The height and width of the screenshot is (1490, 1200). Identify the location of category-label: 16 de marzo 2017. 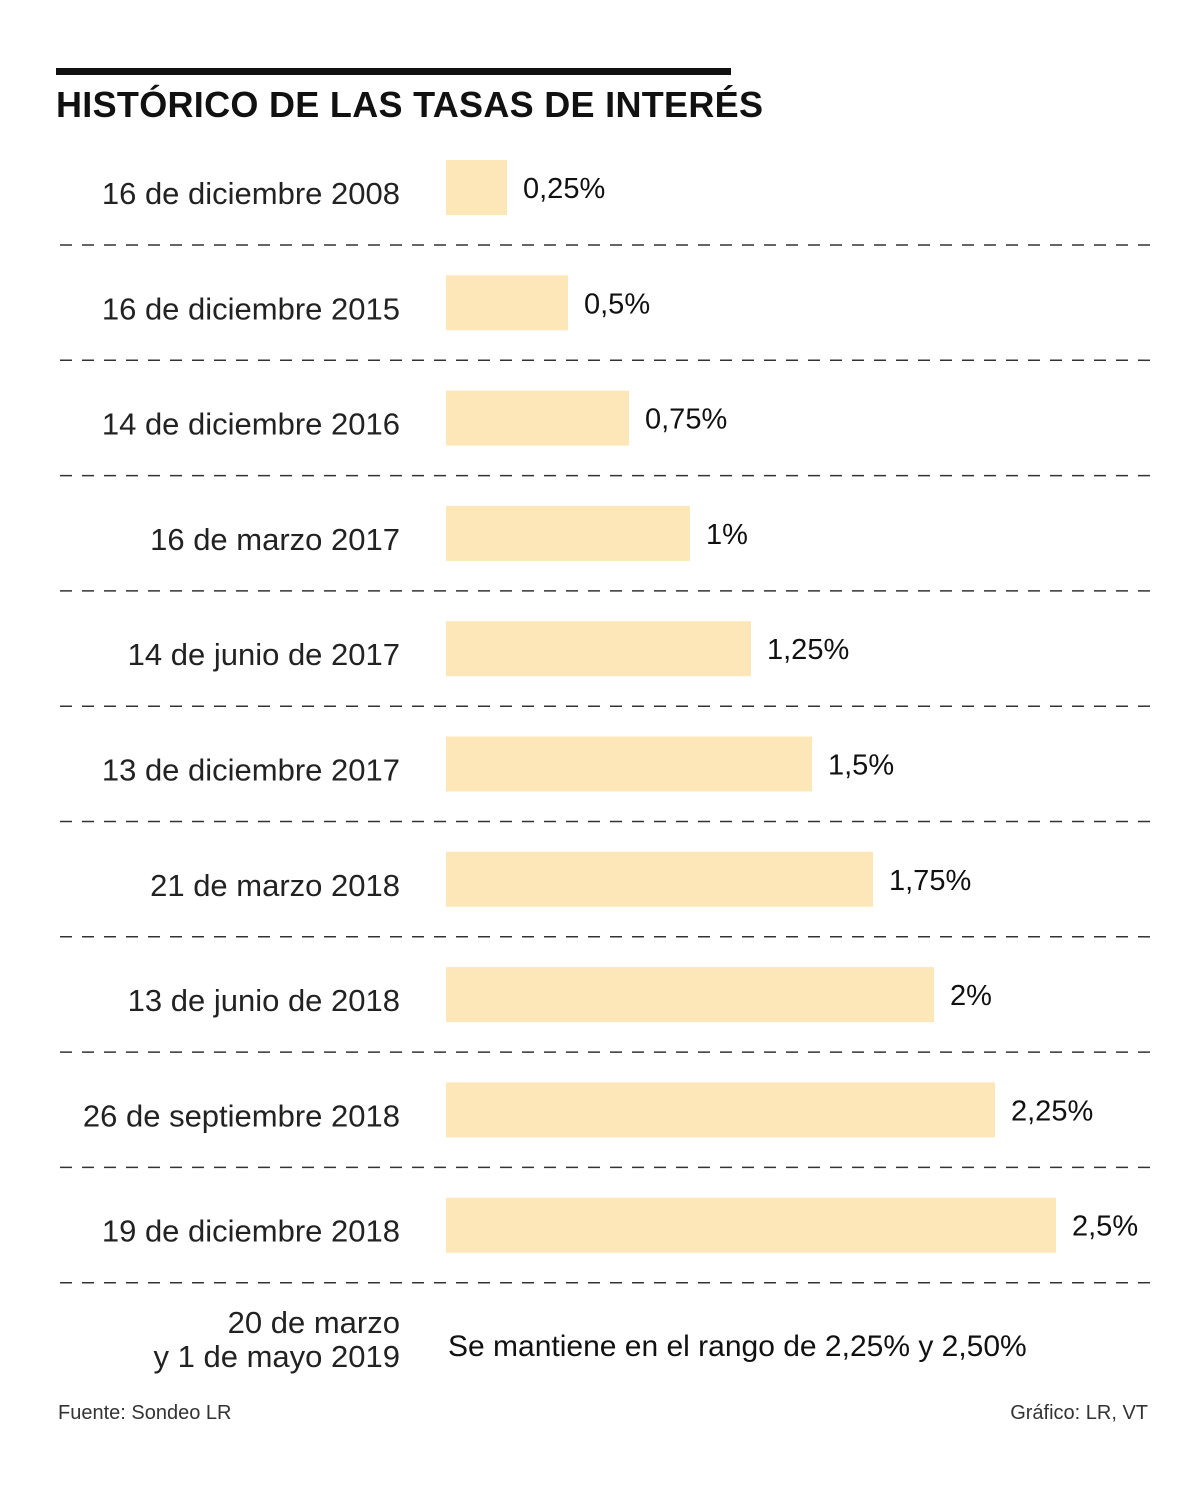
(275, 539).